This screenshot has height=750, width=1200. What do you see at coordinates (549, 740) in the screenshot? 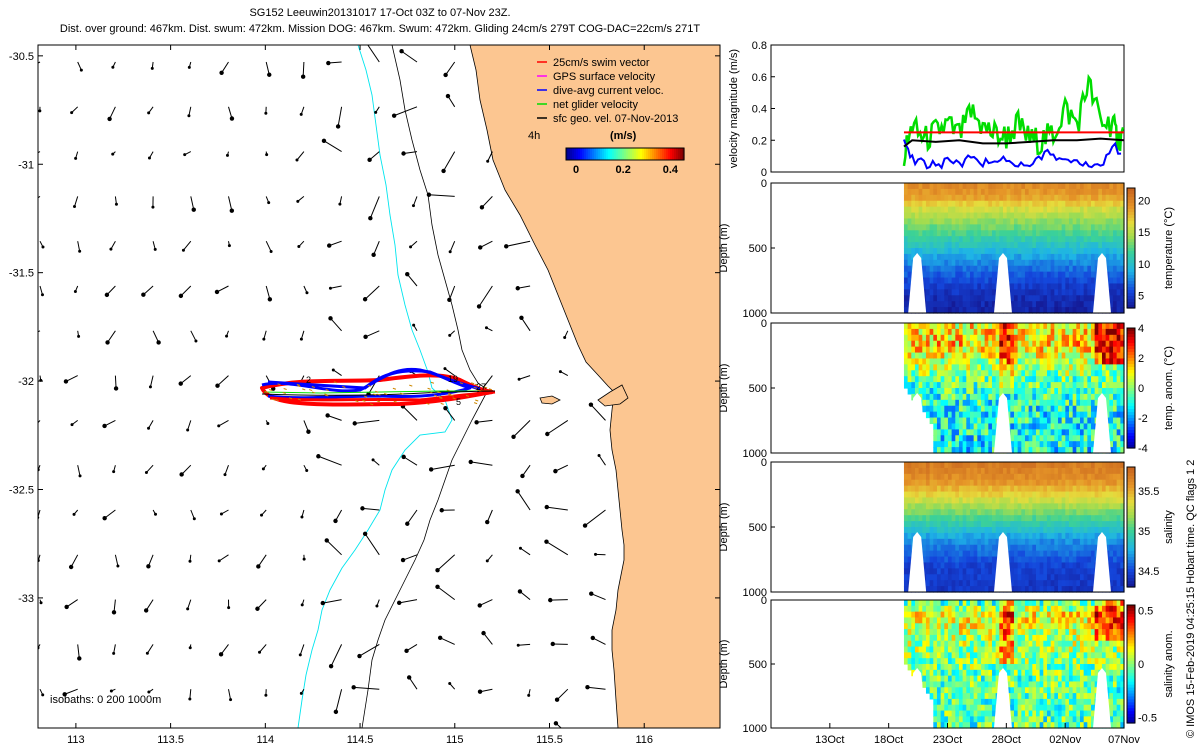
I see `lon-tick-label: 115.5` at bounding box center [549, 740].